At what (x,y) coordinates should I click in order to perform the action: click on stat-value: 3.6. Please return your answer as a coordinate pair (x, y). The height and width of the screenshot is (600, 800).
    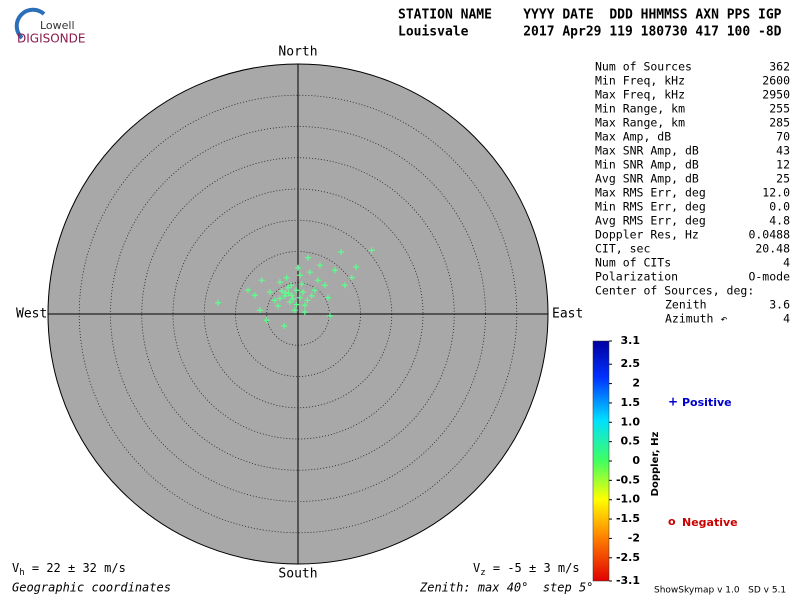
    Looking at the image, I should click on (779, 305).